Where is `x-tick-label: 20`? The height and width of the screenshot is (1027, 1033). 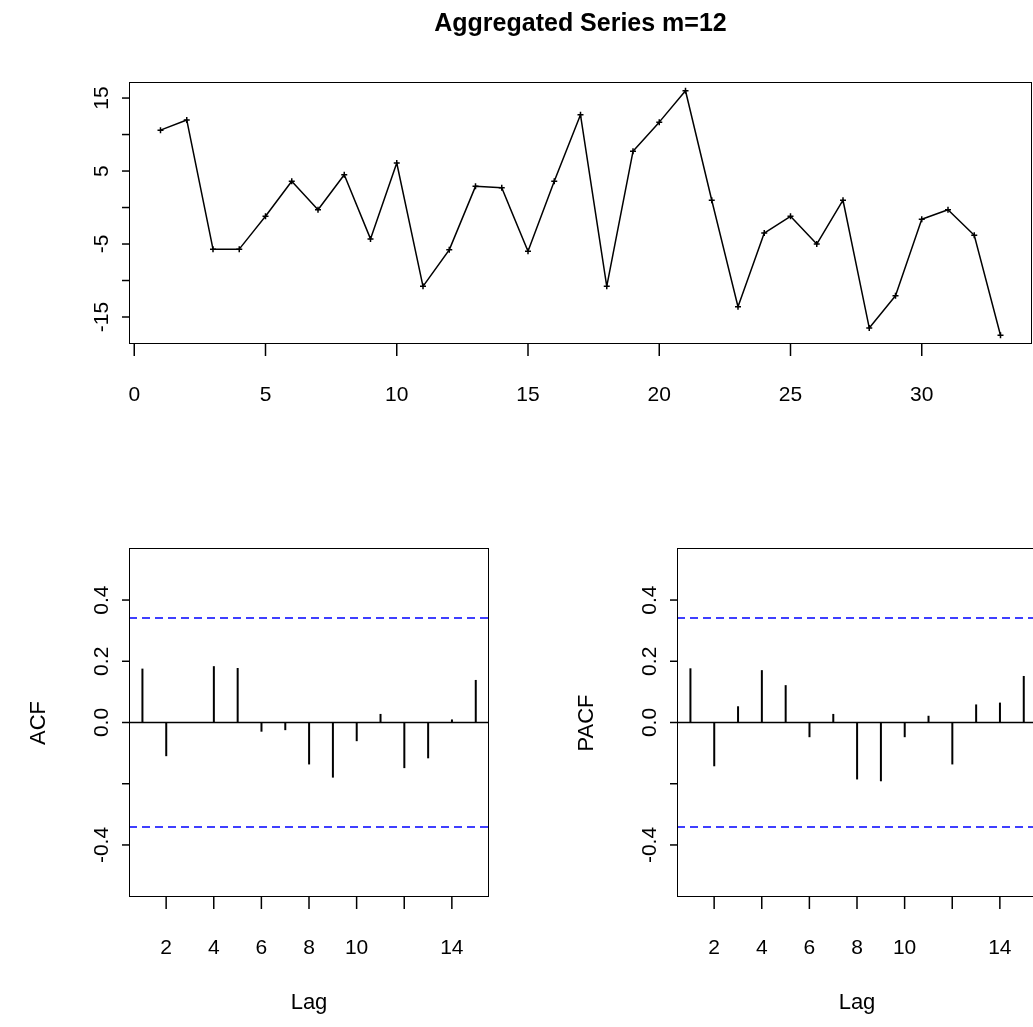 x-tick-label: 20 is located at coordinates (659, 393).